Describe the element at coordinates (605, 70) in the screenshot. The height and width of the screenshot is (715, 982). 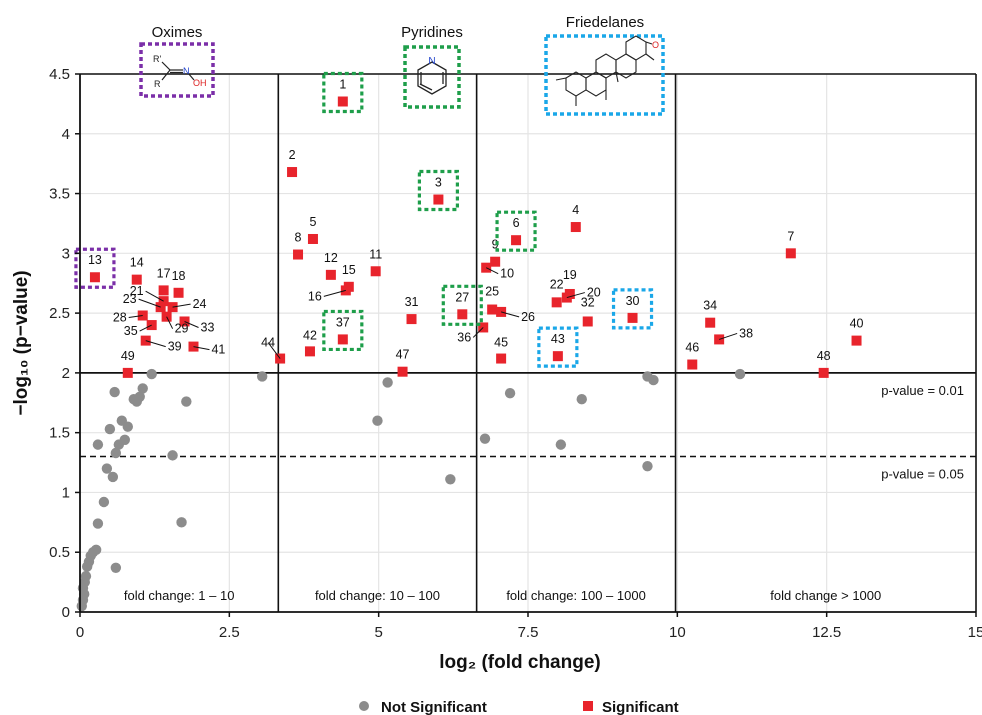
I see `friedelane-skeleton-icon` at that location.